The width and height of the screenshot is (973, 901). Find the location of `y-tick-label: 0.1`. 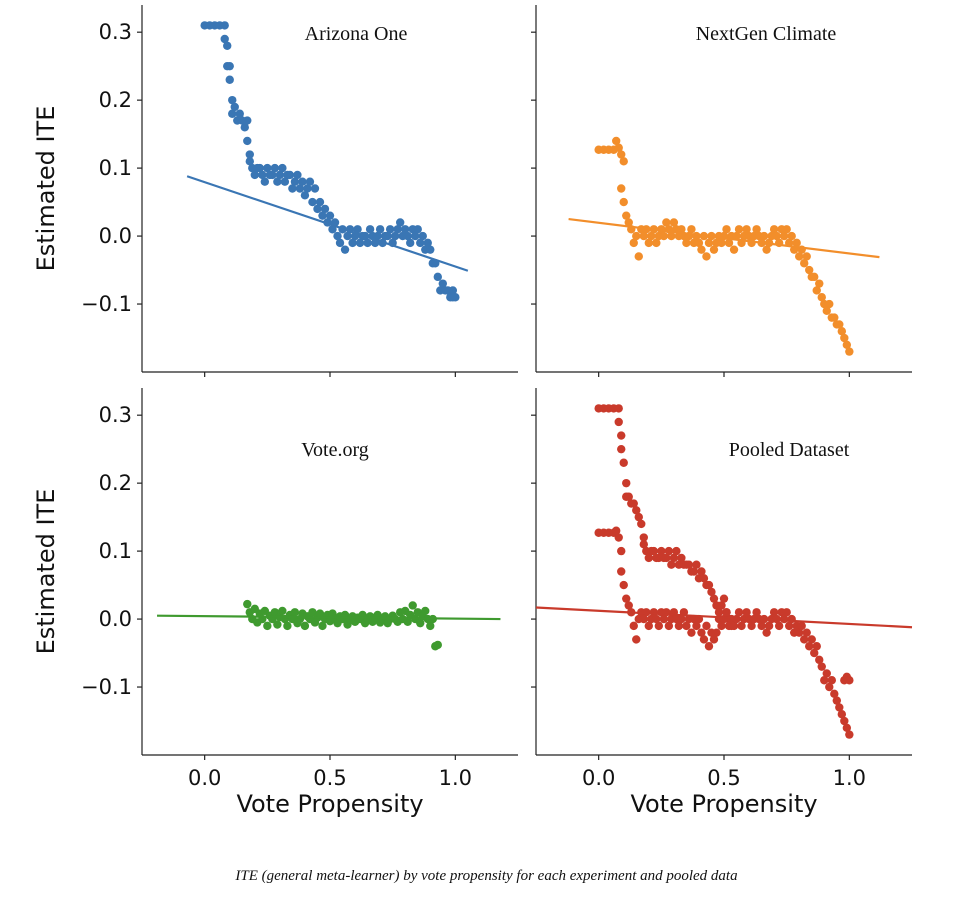

y-tick-label: 0.1 is located at coordinates (115, 551).